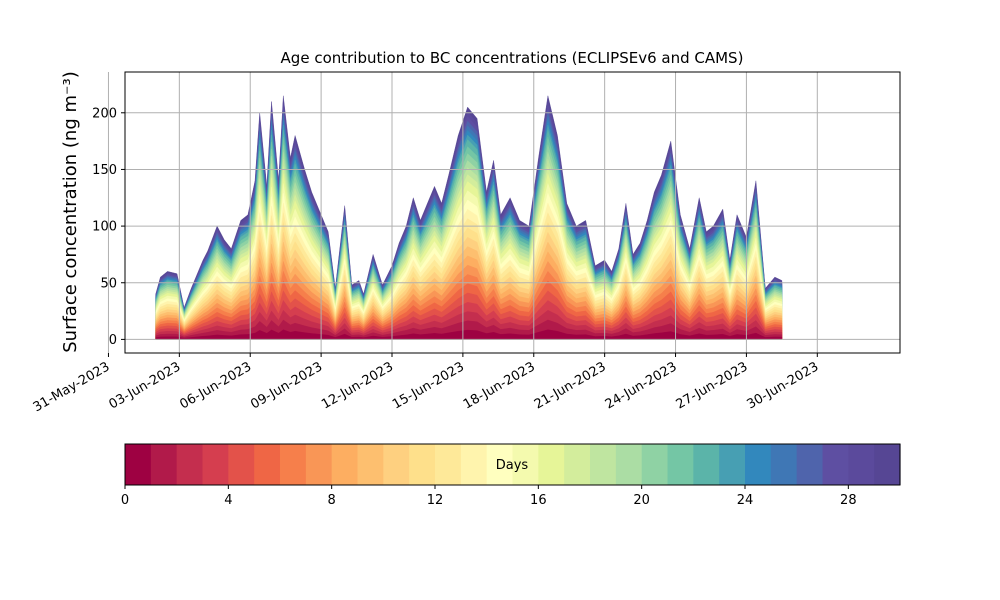 The height and width of the screenshot is (600, 1000). What do you see at coordinates (848, 500) in the screenshot?
I see `colorbar-tick-label: 28` at bounding box center [848, 500].